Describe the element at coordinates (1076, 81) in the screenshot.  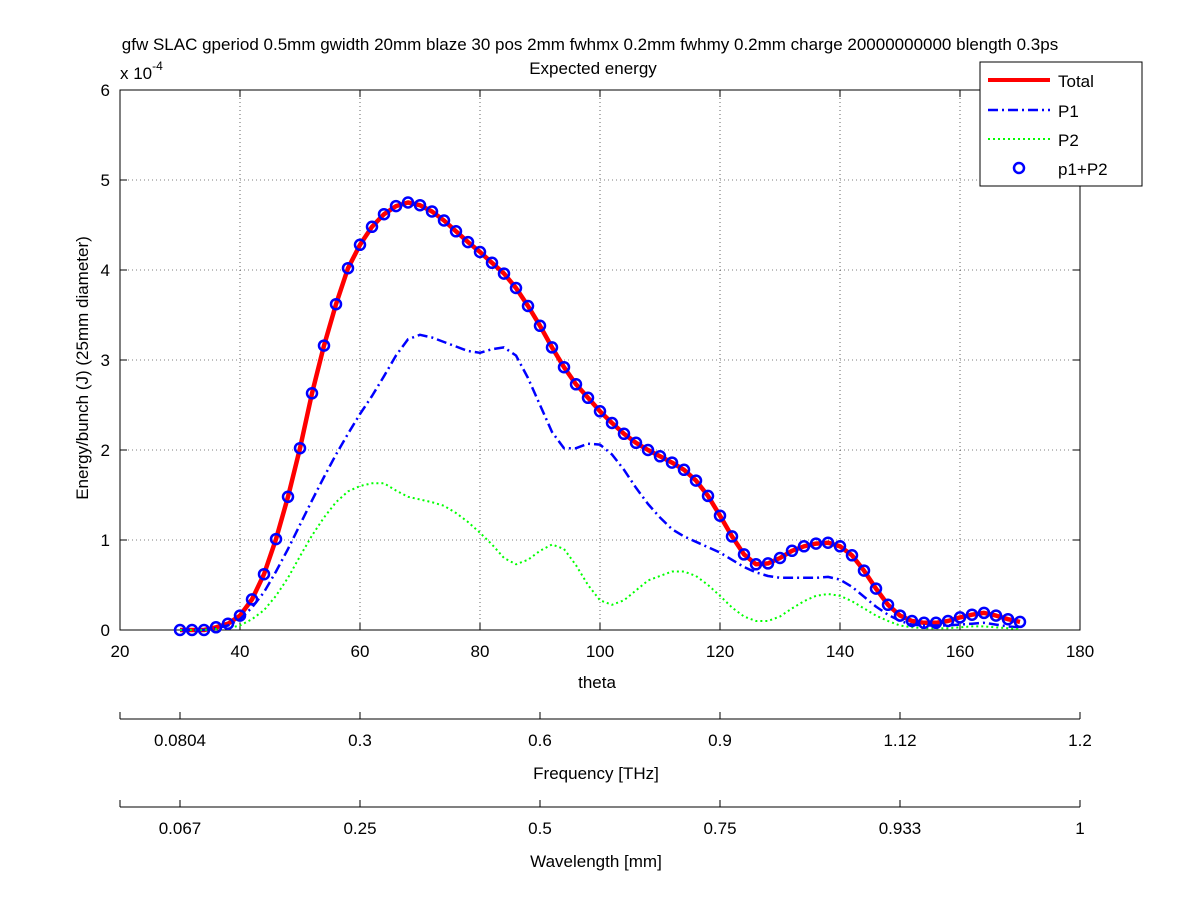
I see `legend-label-total: Total` at that location.